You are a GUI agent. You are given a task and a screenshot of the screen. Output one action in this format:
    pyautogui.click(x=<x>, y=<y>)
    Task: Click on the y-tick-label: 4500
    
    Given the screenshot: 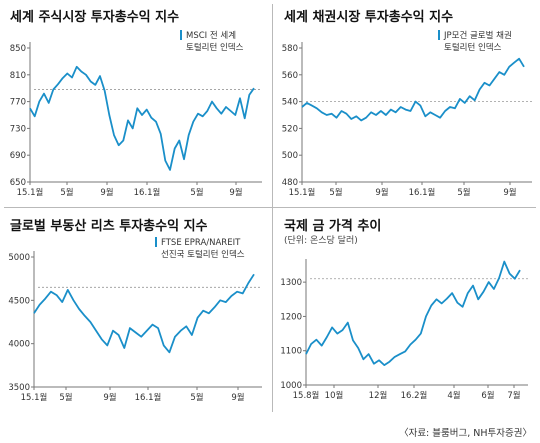 What is the action you would take?
    pyautogui.click(x=19, y=301)
    